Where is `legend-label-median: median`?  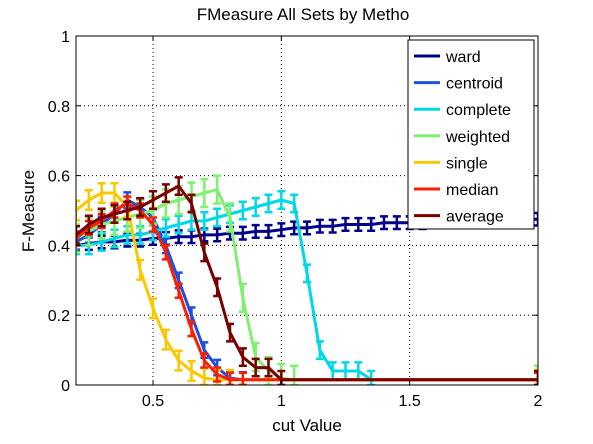
legend-label-median: median is located at coordinates (472, 190).